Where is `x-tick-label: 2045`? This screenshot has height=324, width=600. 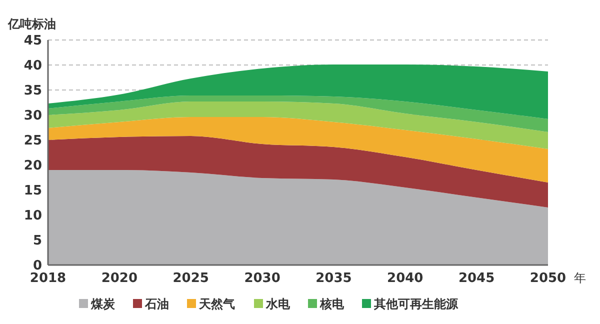
x-tick-label: 2045 is located at coordinates (476, 278).